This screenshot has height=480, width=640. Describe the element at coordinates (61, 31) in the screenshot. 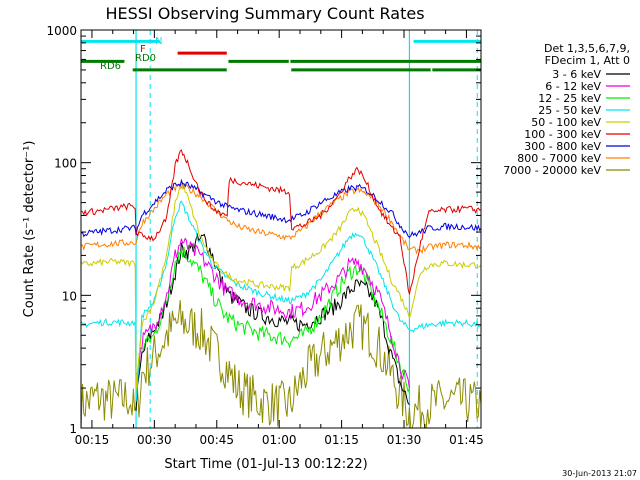

I see `y-tick-label-3: 1000` at that location.